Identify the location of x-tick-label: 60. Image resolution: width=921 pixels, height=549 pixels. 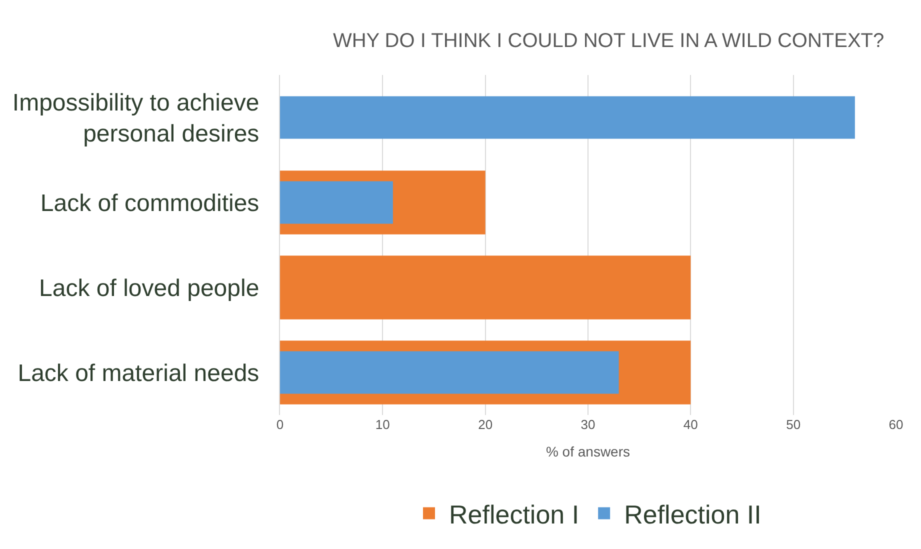
(896, 424).